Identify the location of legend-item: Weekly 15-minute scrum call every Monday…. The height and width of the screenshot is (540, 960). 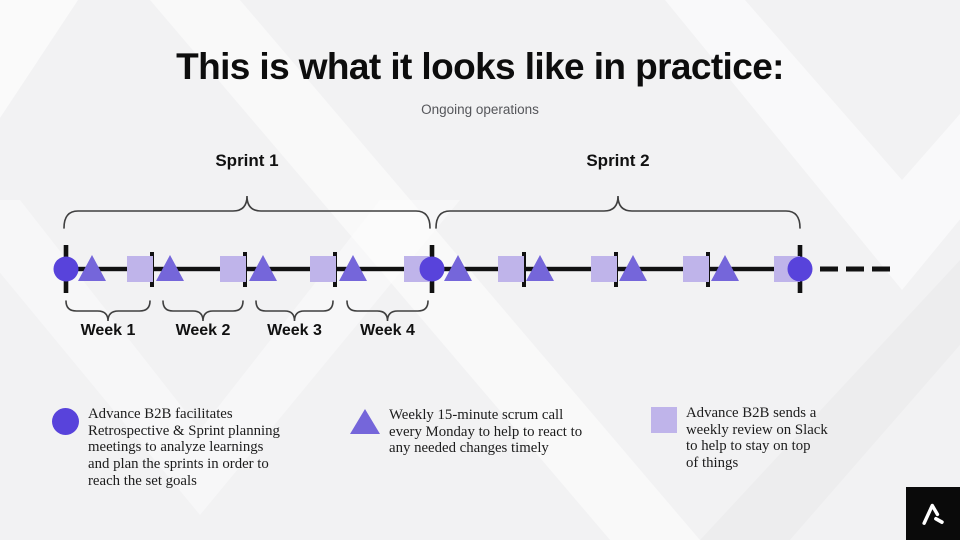
(466, 432).